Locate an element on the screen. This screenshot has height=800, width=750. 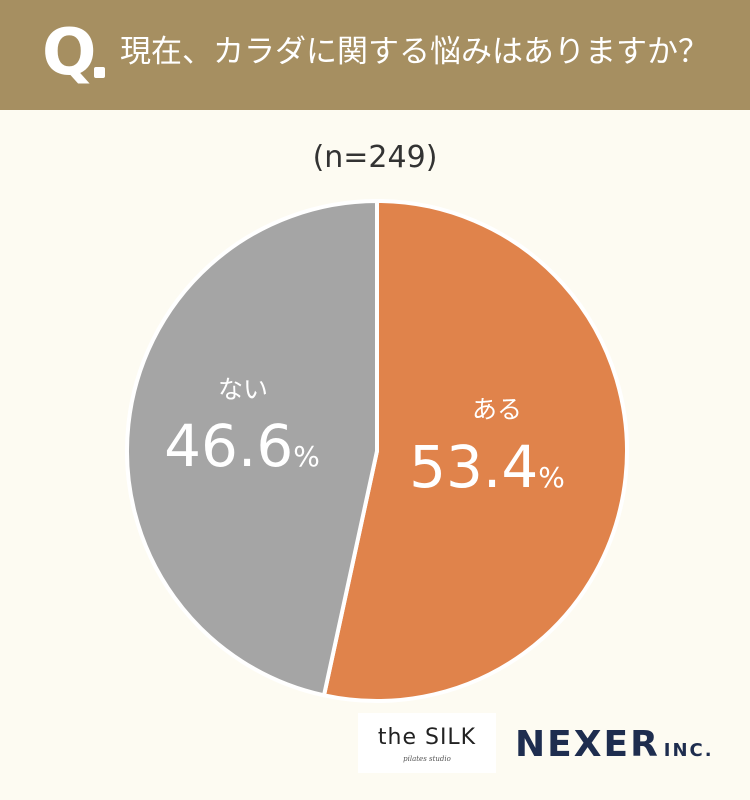
slice-value-aru: 53.4% is located at coordinates (487, 467).